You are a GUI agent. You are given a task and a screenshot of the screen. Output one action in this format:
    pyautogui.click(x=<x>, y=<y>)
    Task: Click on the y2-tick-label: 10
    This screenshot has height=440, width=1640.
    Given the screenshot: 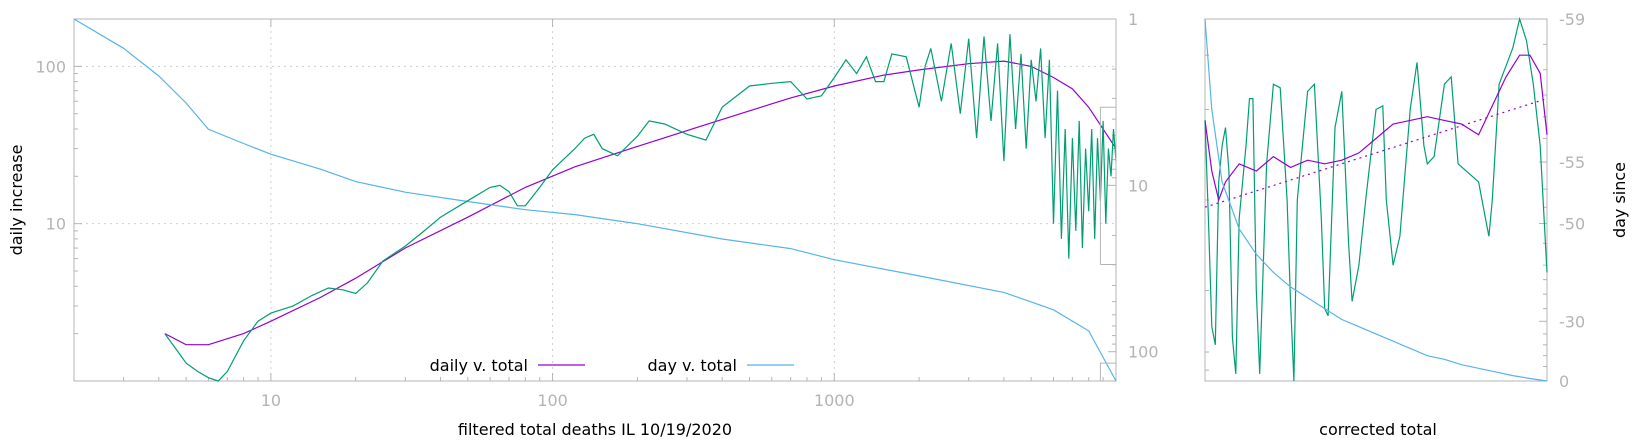 What is the action you would take?
    pyautogui.click(x=1138, y=185)
    